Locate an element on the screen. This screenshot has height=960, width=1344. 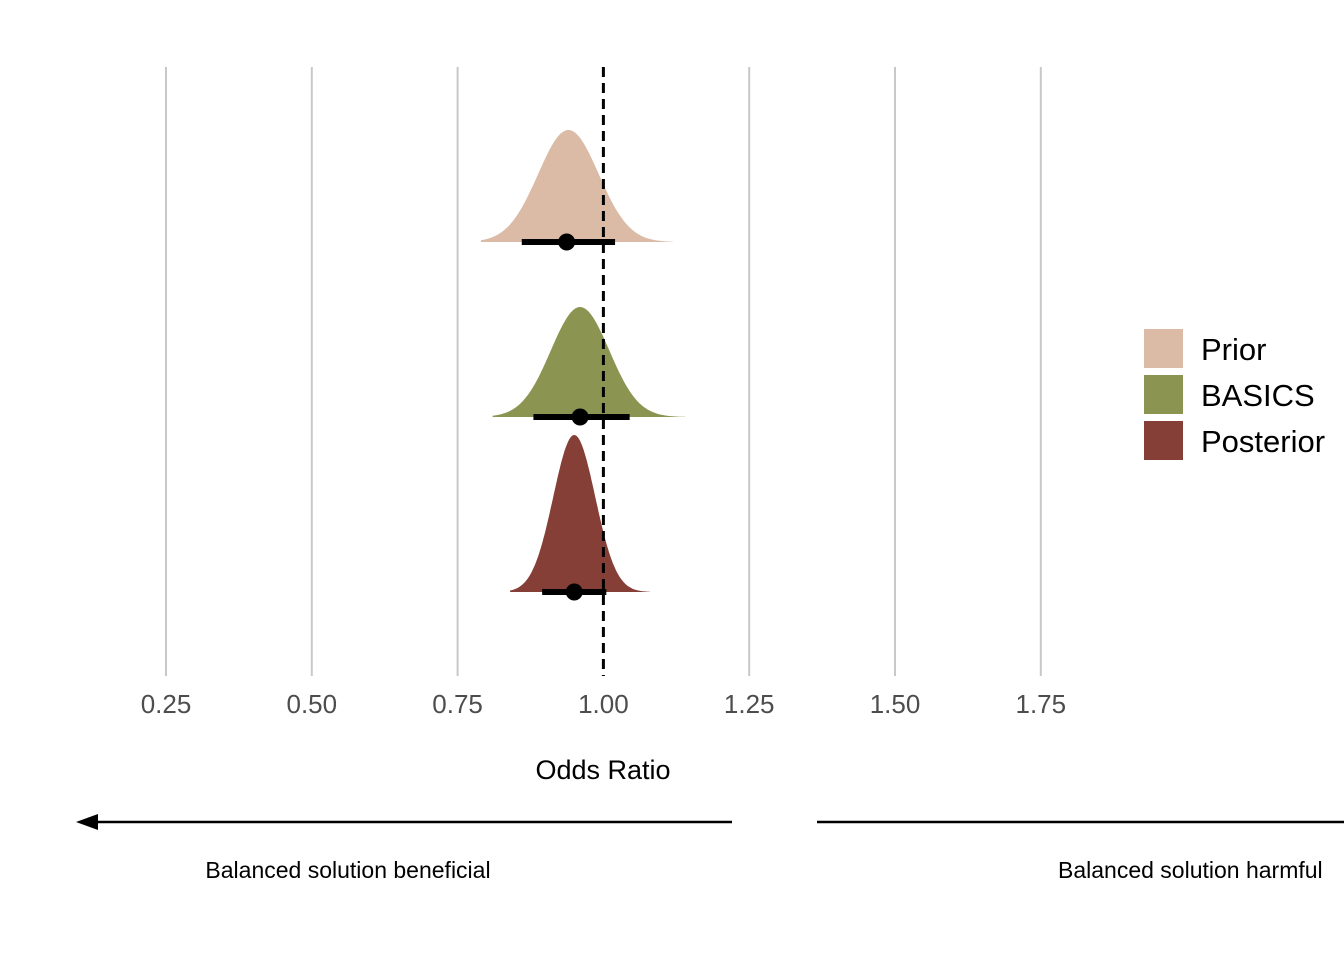
legend-label-prior: Prior is located at coordinates (1233, 349).